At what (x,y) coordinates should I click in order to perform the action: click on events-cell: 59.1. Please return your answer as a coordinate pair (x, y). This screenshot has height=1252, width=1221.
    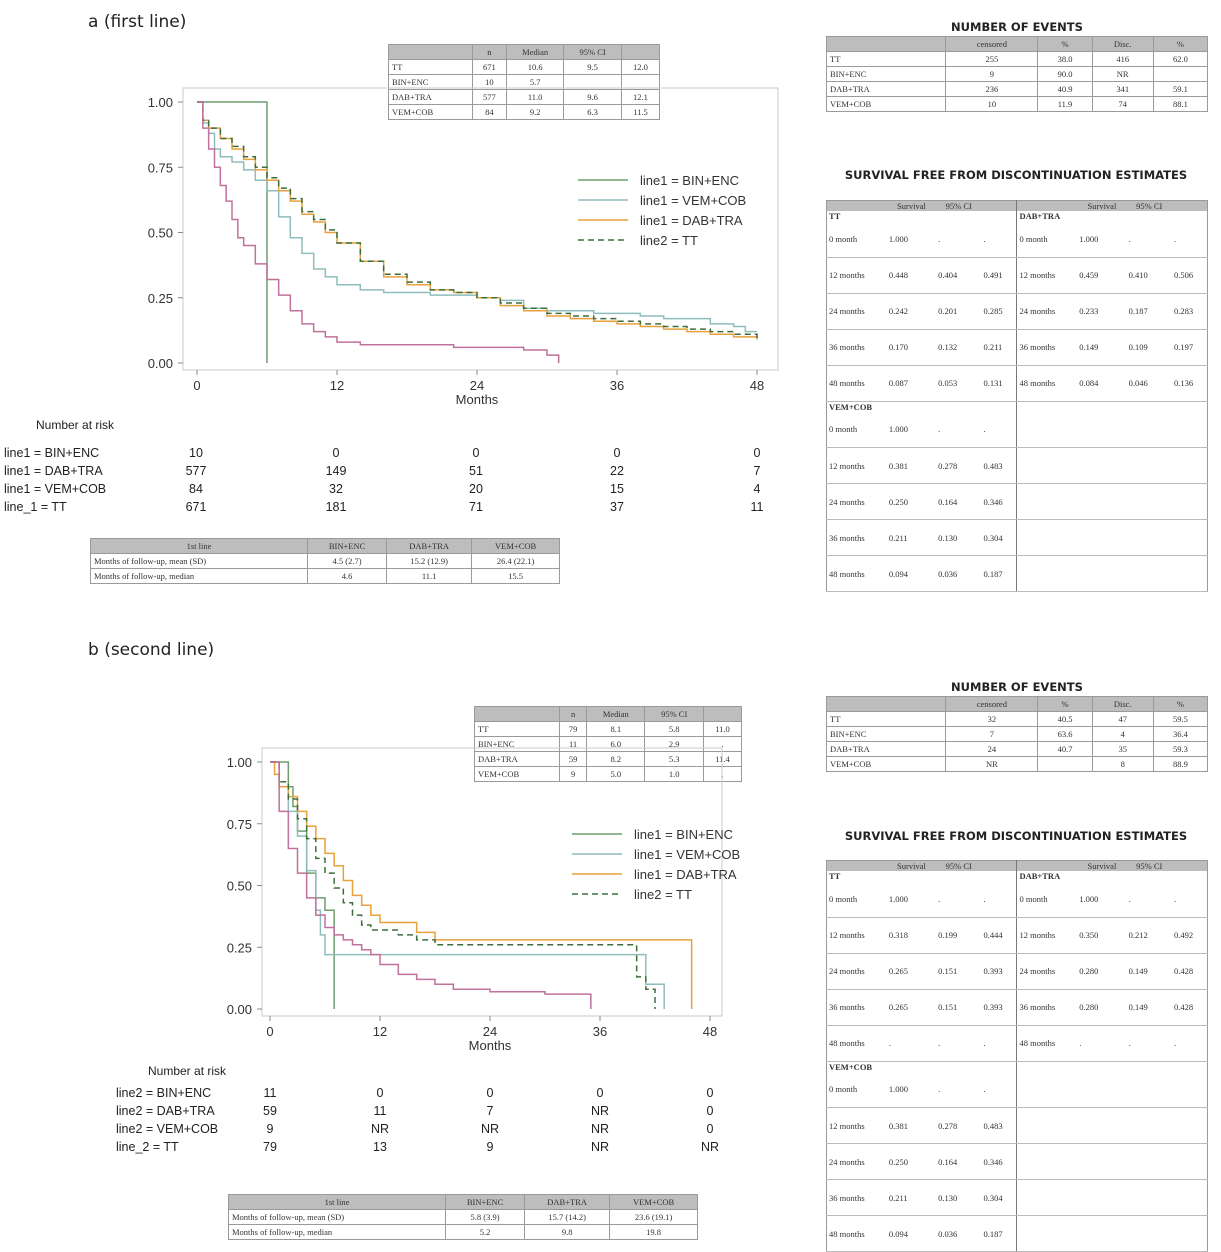
    Looking at the image, I should click on (1180, 89).